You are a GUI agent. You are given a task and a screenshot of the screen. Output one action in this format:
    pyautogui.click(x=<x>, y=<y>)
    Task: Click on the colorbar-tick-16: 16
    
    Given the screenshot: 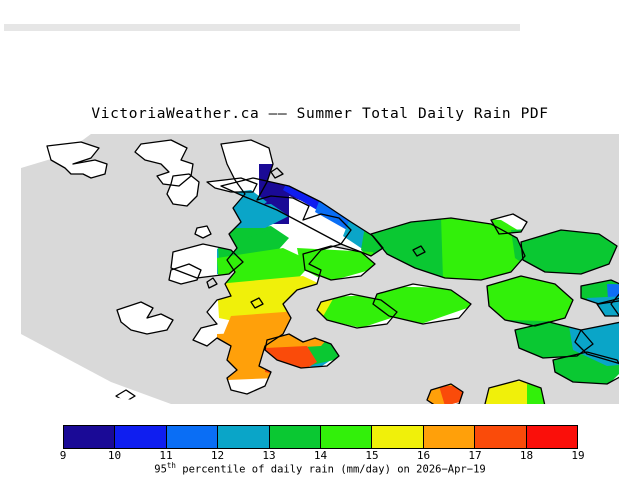 What is the action you would take?
    pyautogui.click(x=423, y=455)
    